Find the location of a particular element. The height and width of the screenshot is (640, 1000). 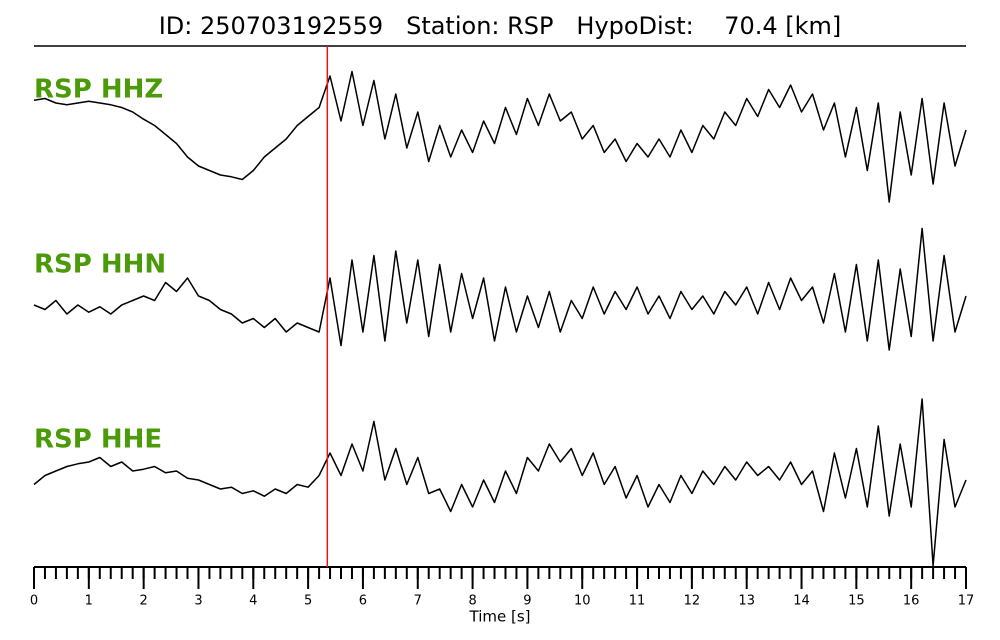

x-tick-label: 7 is located at coordinates (418, 601).